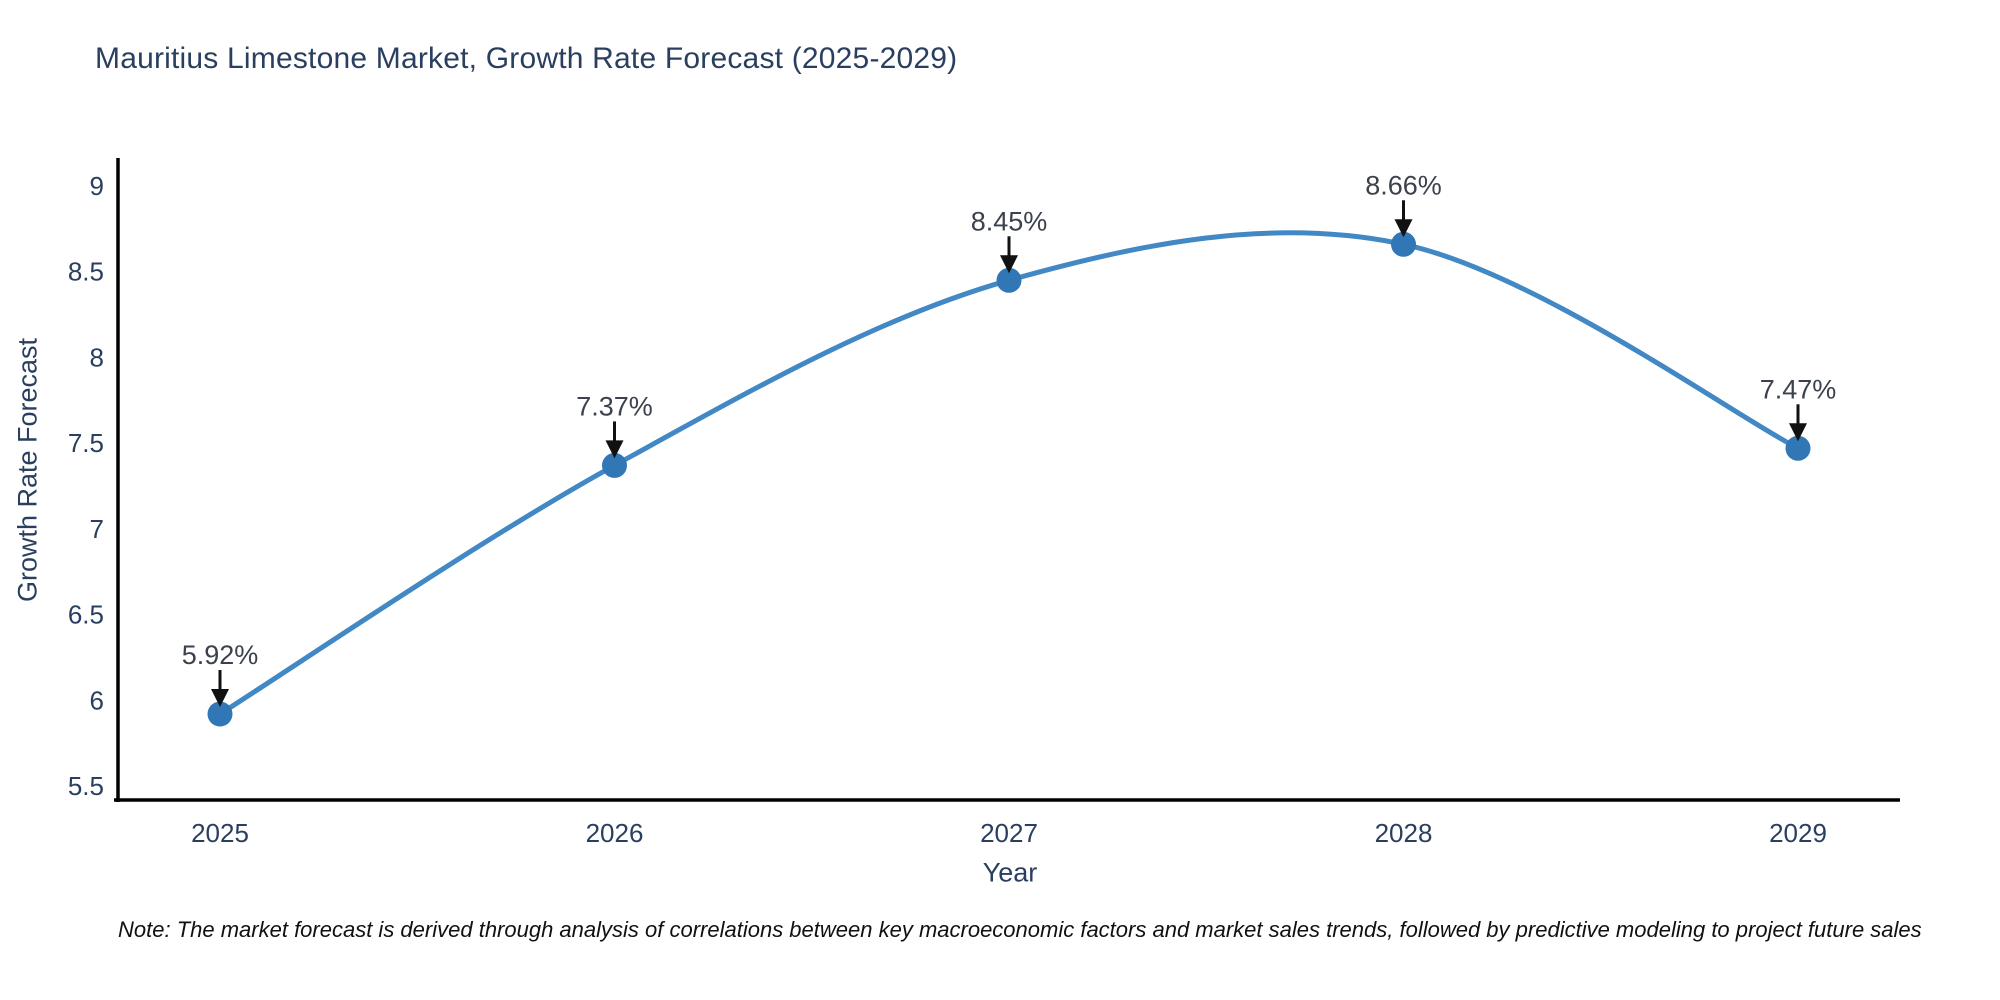  I want to click on point-annotation-label: 7.47%, so click(1798, 389).